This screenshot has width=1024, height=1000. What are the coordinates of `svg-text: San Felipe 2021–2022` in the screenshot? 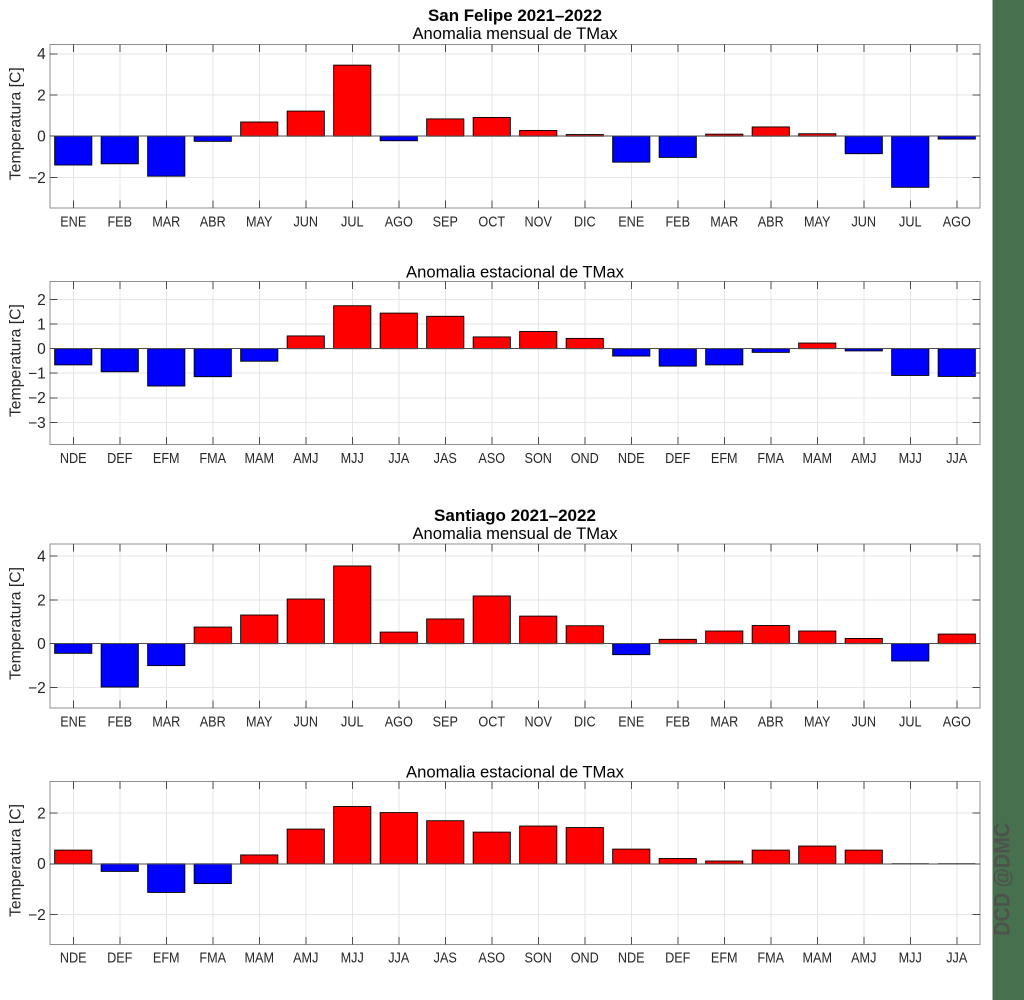 It's located at (515, 16).